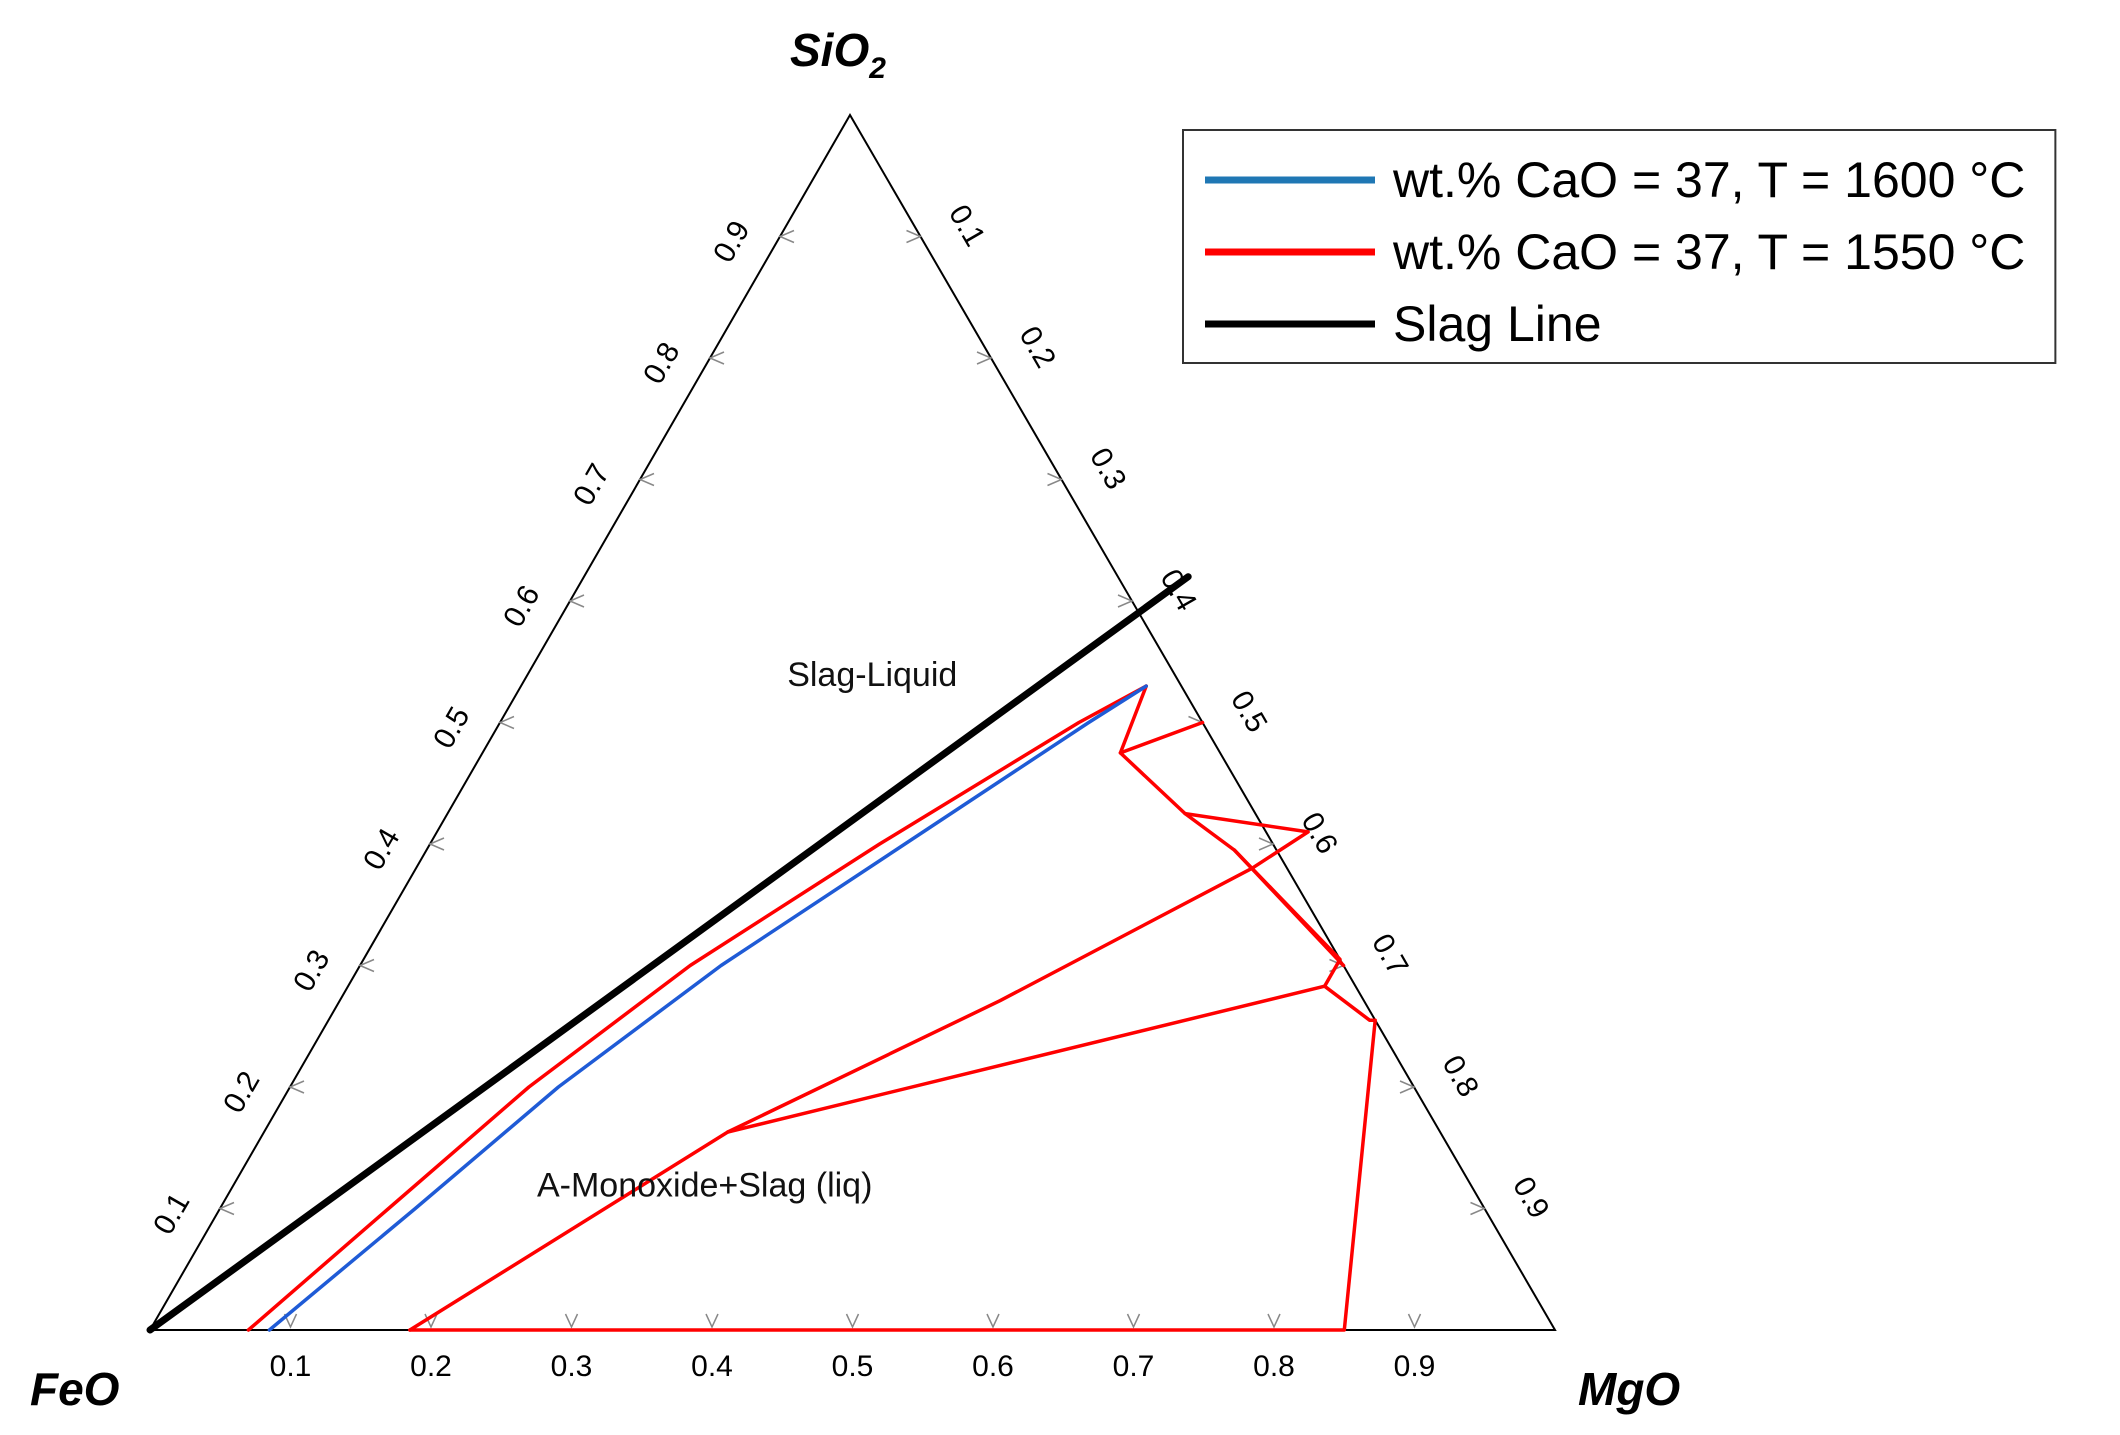 The width and height of the screenshot is (2120, 1435). Describe the element at coordinates (966, 225) in the screenshot. I see `tick-label-right: 0.1` at that location.